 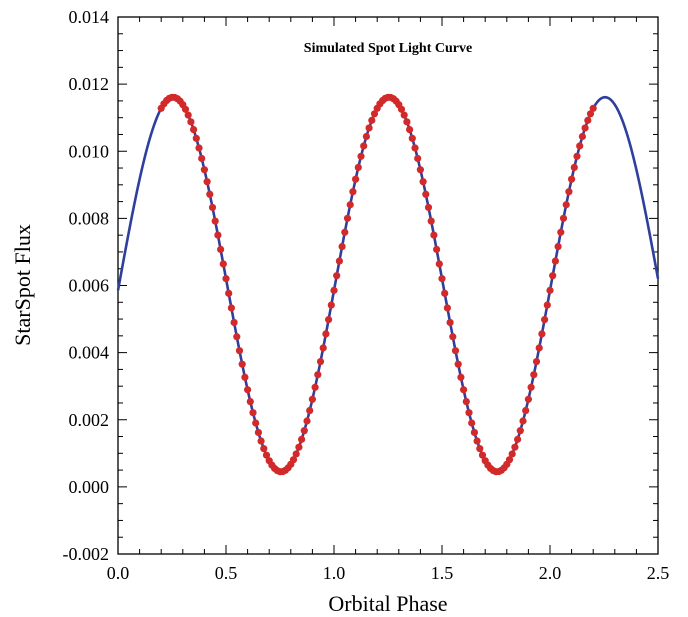 I want to click on x-tick-label: 0.5, so click(x=226, y=573).